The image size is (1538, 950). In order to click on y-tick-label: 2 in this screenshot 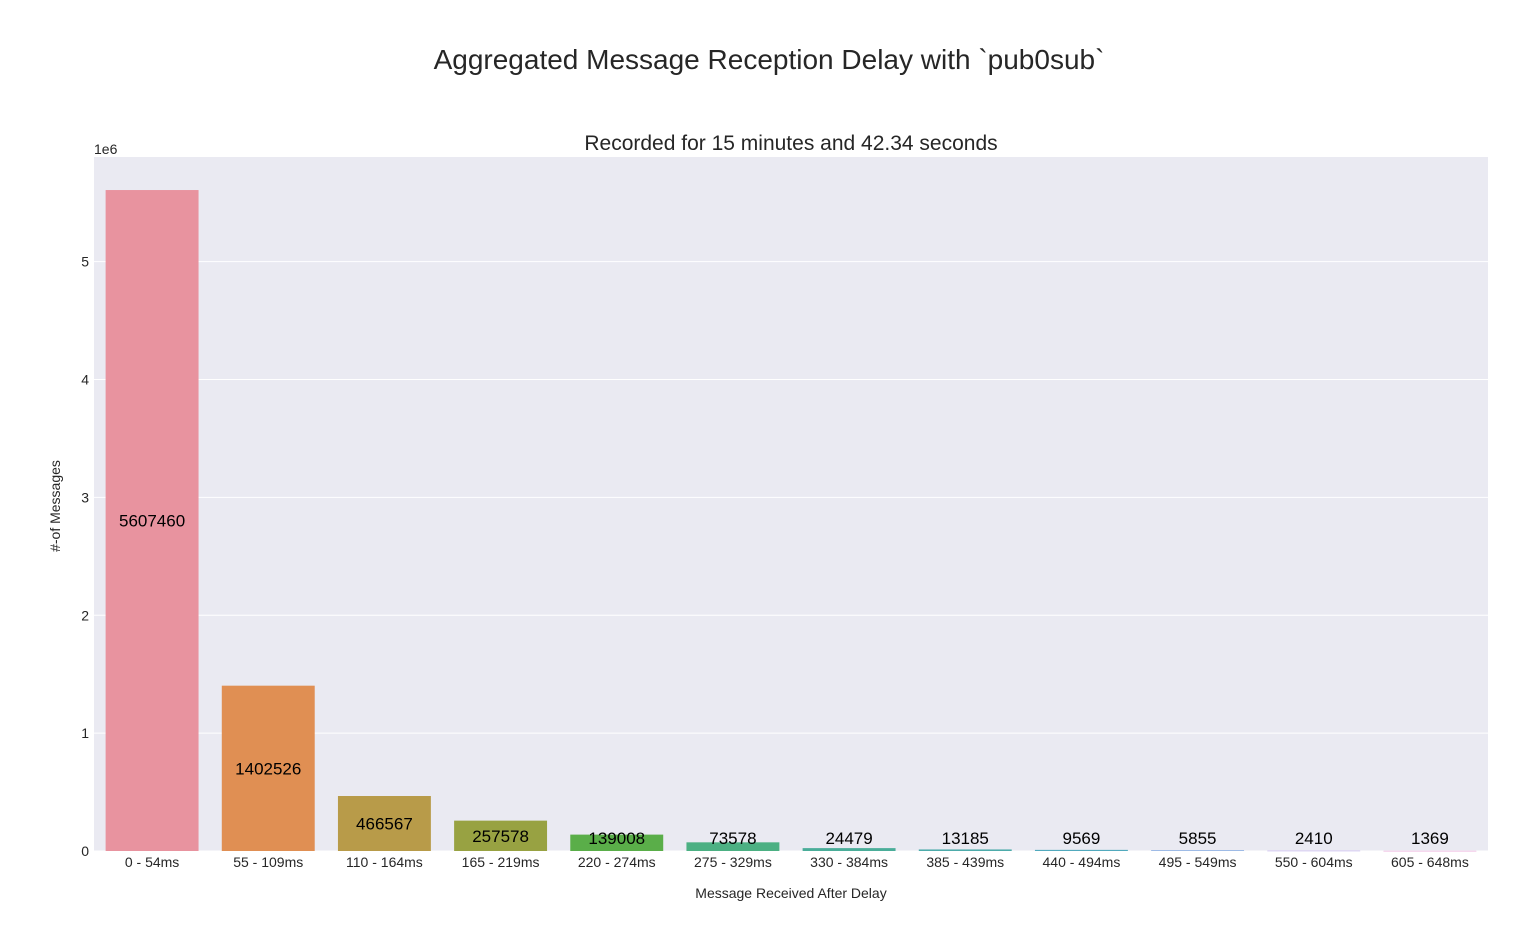, I will do `click(85, 615)`.